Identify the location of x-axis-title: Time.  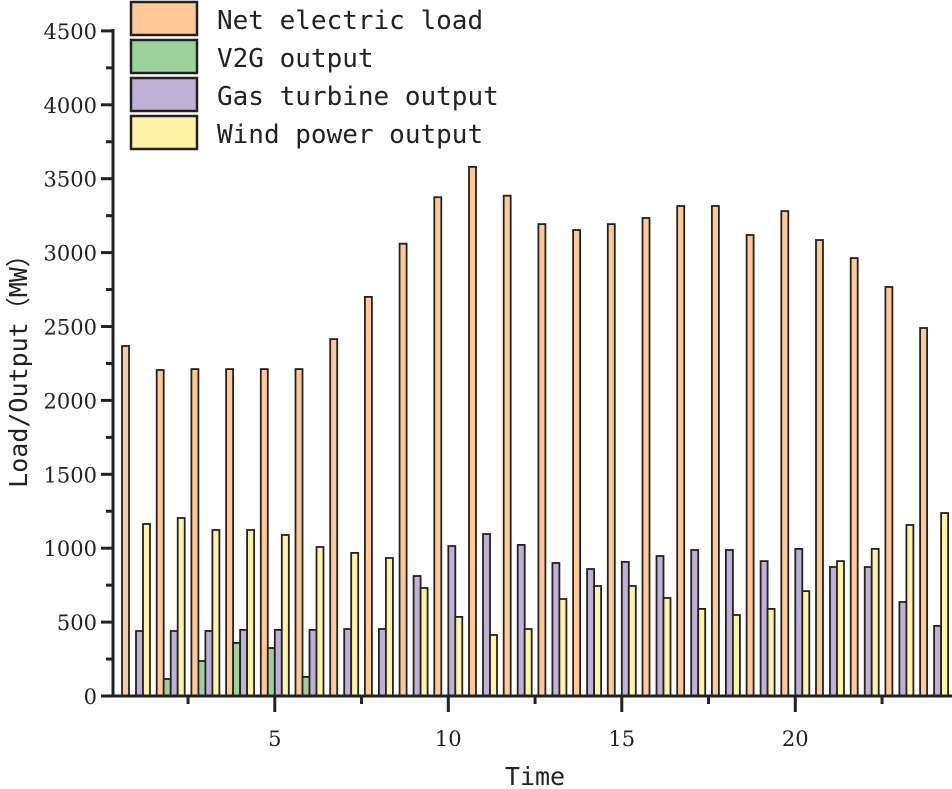
(535, 775).